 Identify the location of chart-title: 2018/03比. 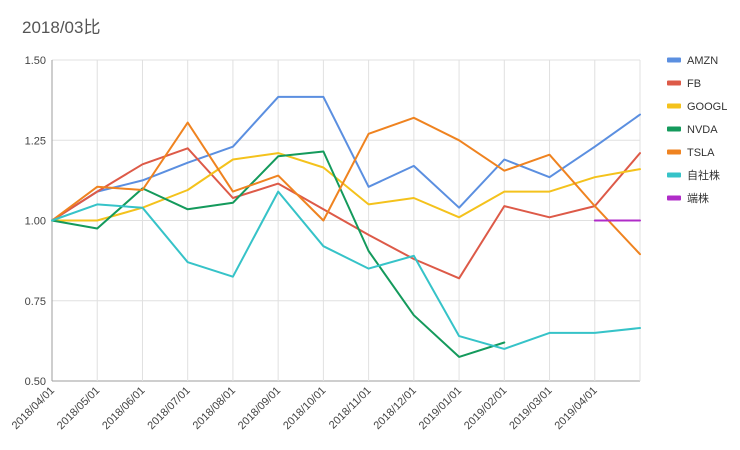
(61, 27).